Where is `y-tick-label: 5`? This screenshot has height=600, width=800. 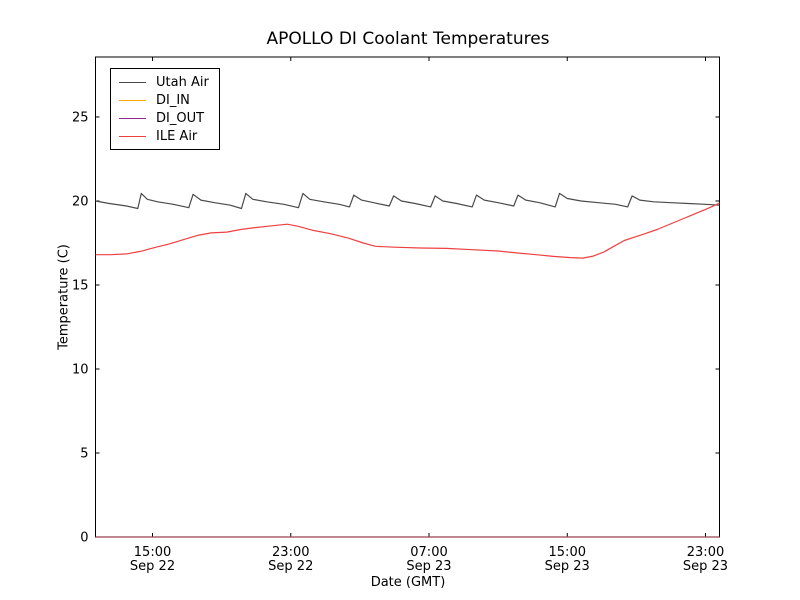
y-tick-label: 5 is located at coordinates (84, 453).